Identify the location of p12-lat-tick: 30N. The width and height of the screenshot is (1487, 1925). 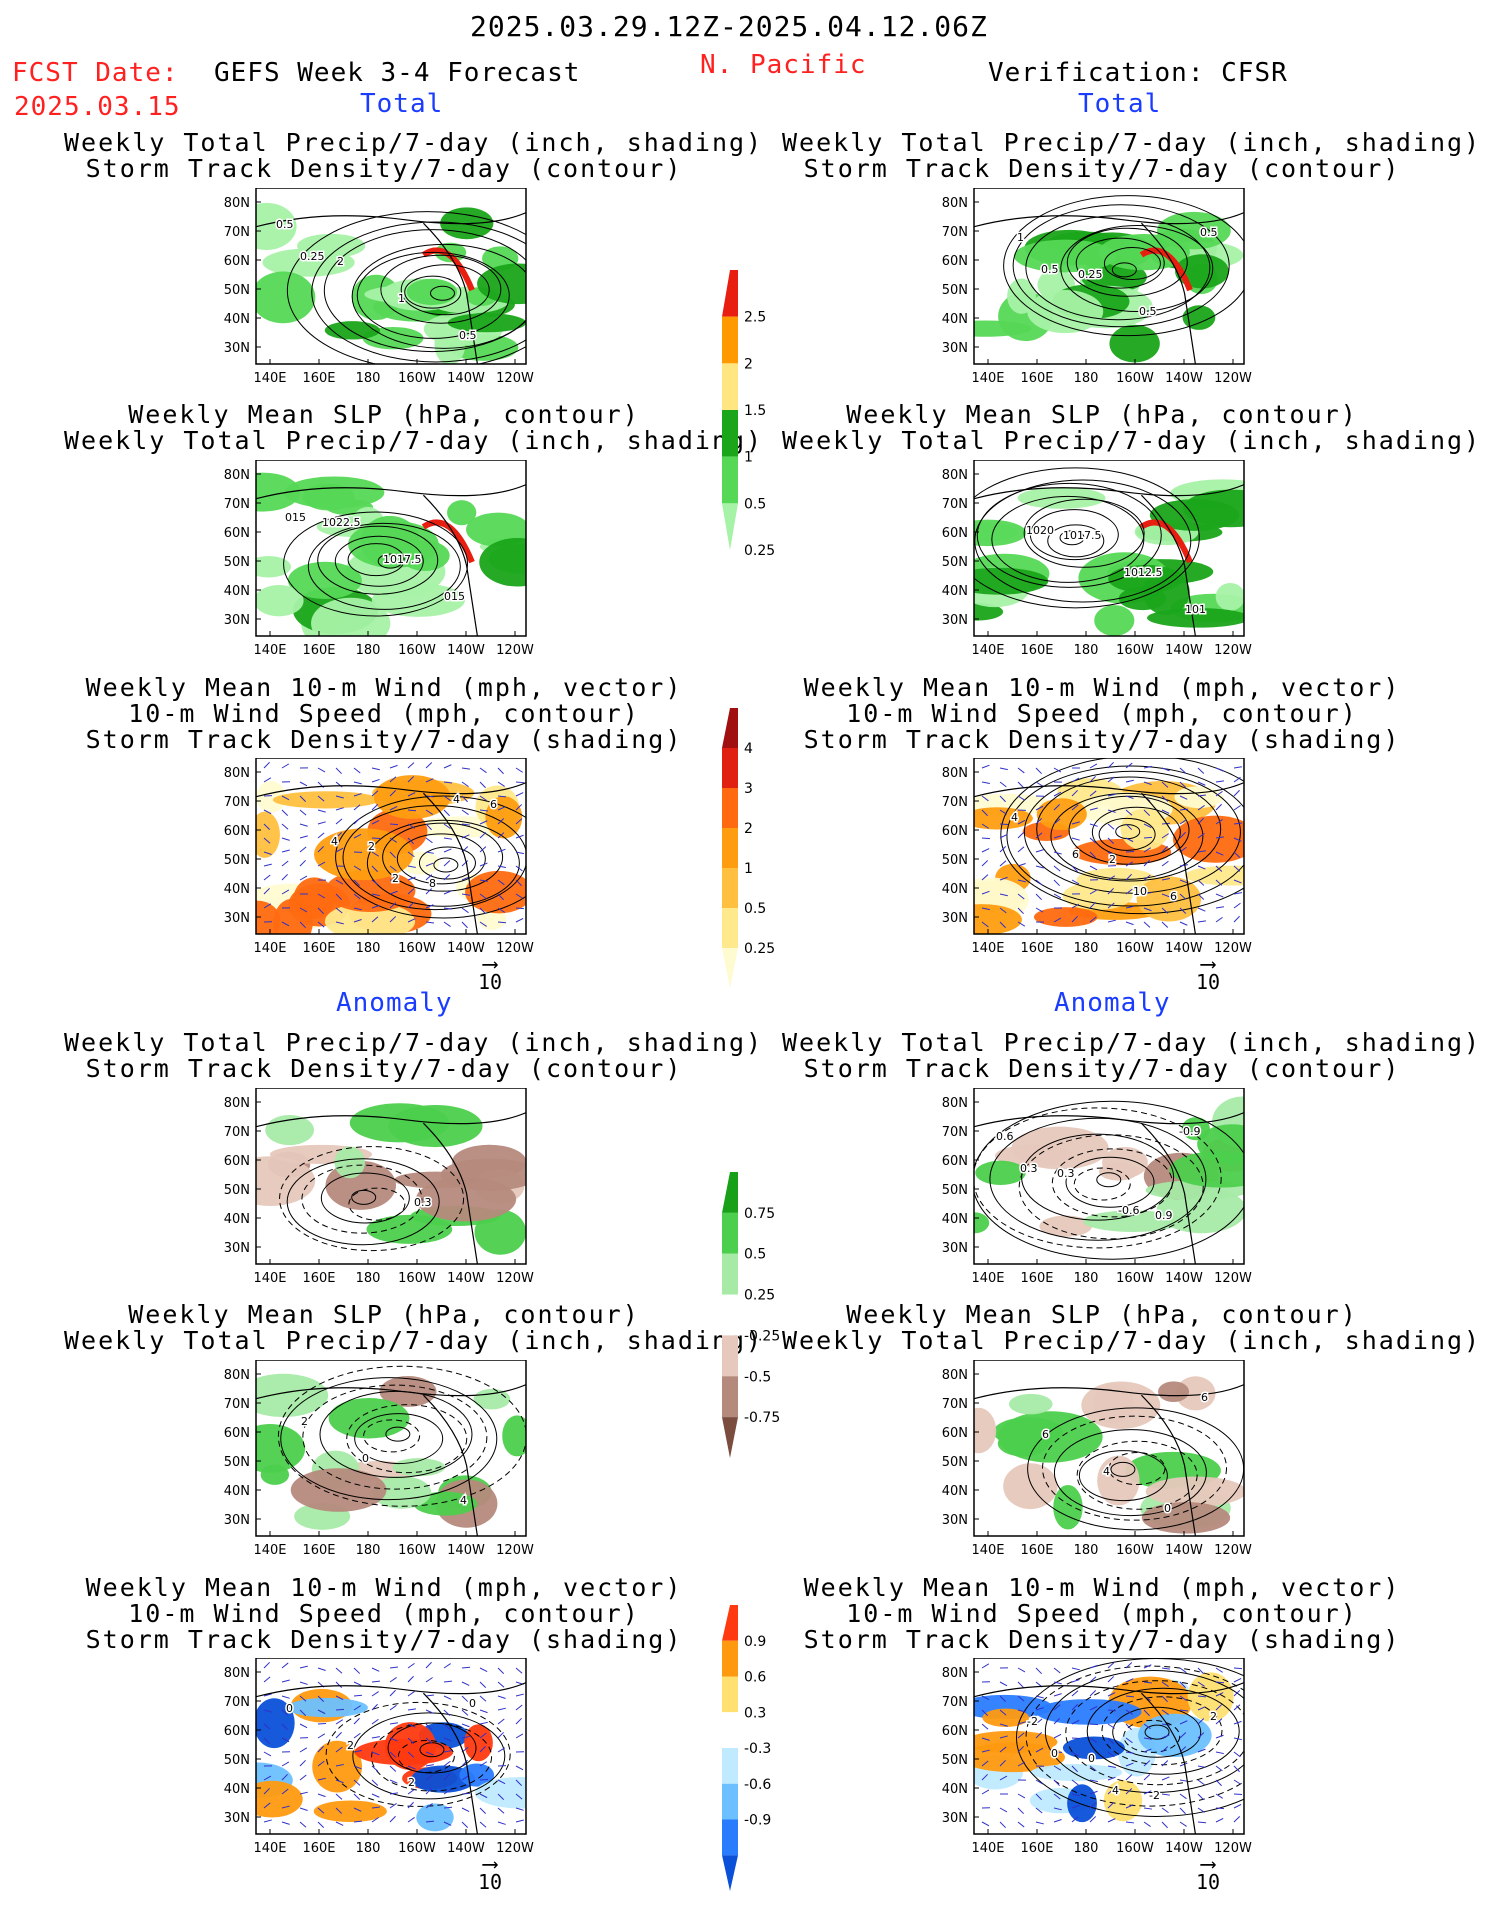
(955, 1818).